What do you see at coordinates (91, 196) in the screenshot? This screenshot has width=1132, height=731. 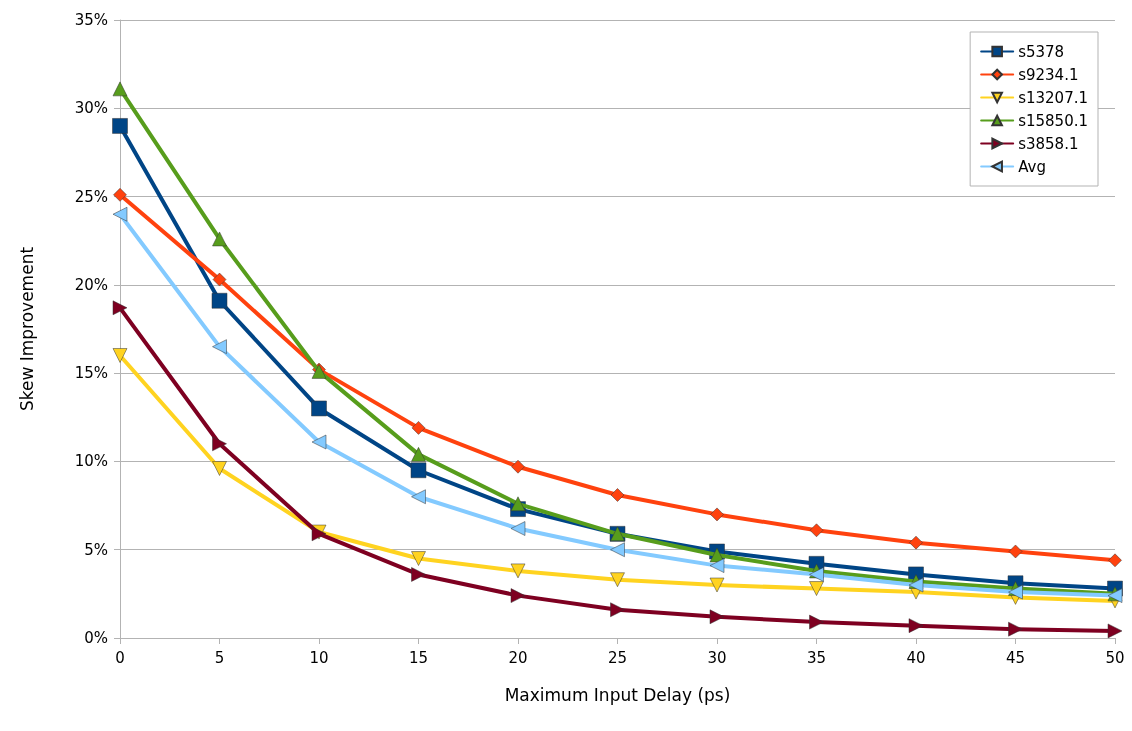 I see `y-tick-label: 25%` at bounding box center [91, 196].